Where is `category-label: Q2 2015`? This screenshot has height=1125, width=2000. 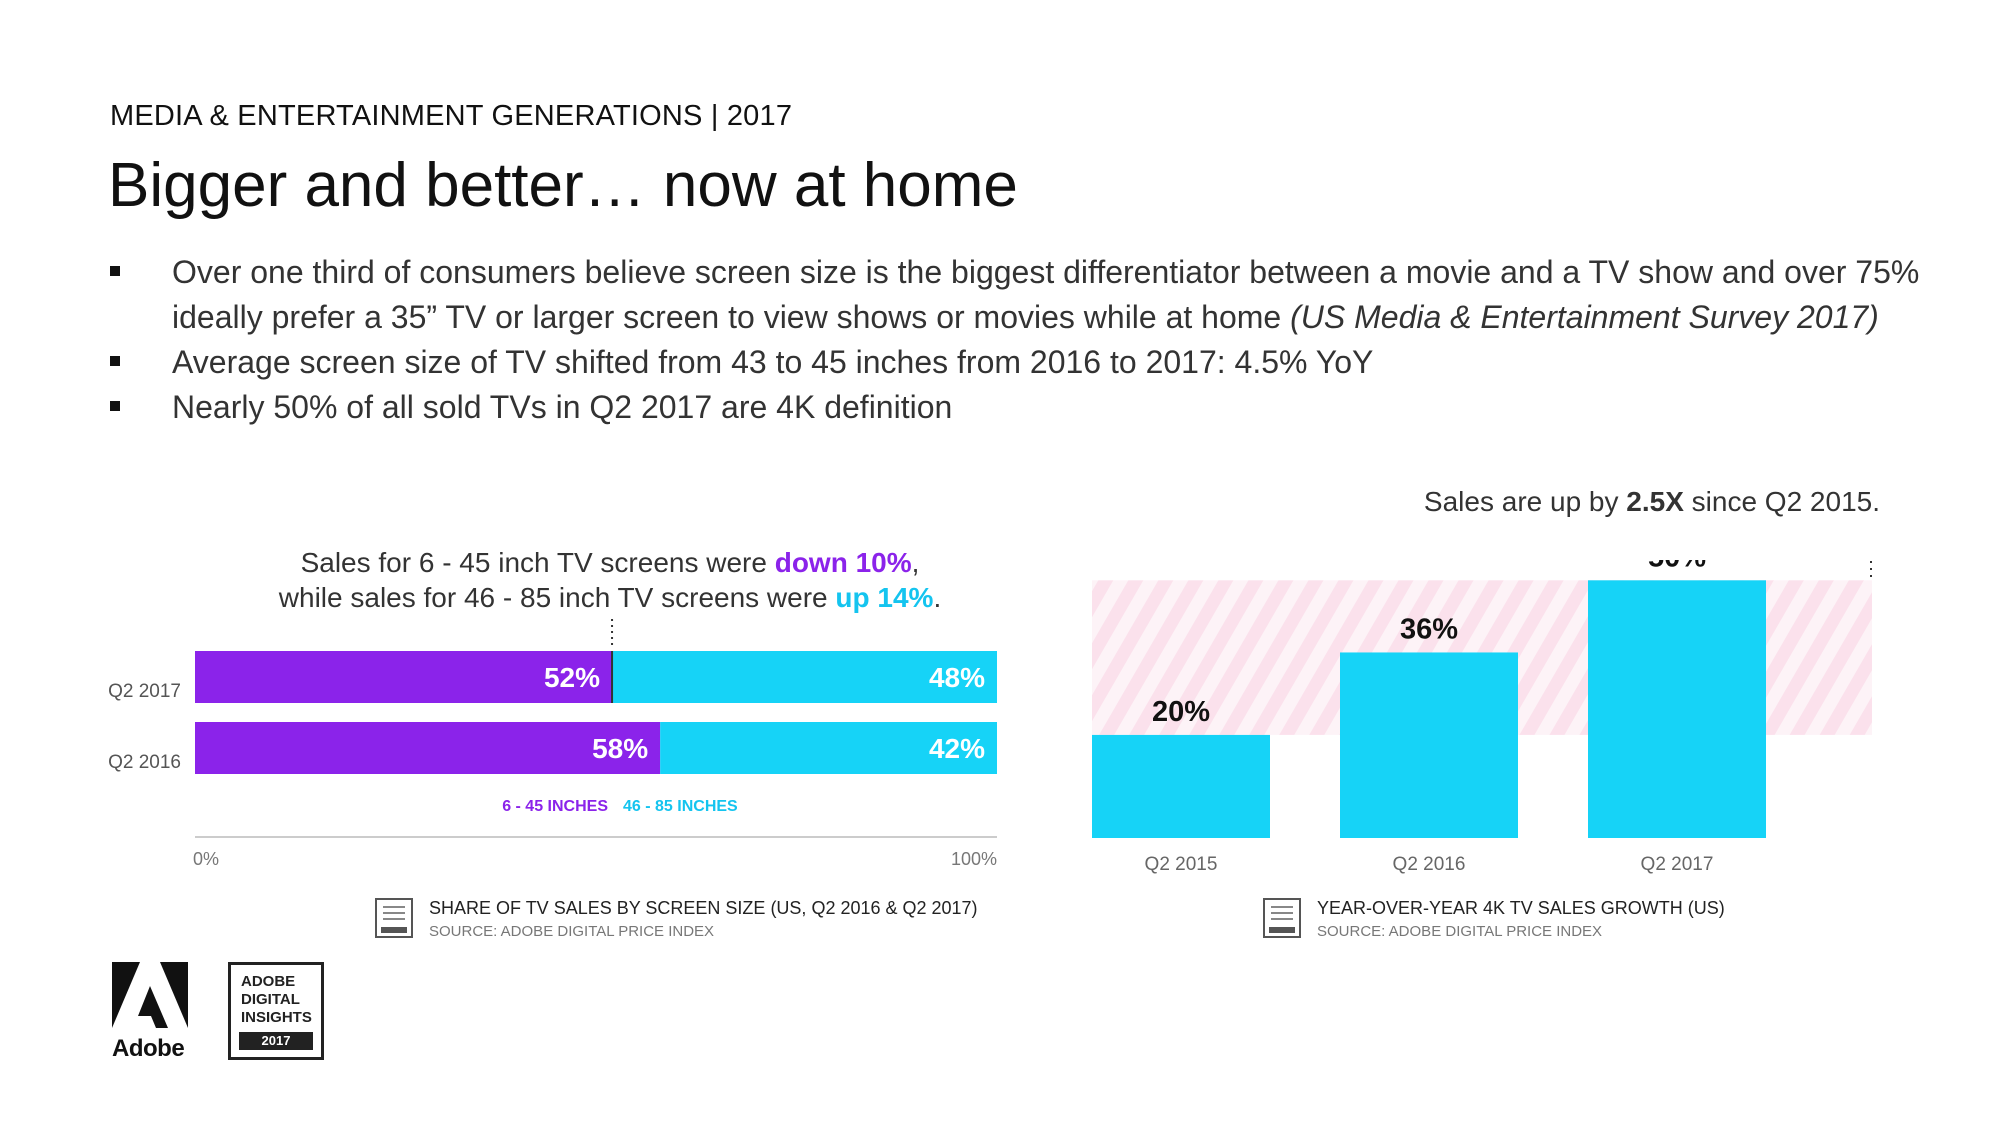 category-label: Q2 2015 is located at coordinates (1181, 864).